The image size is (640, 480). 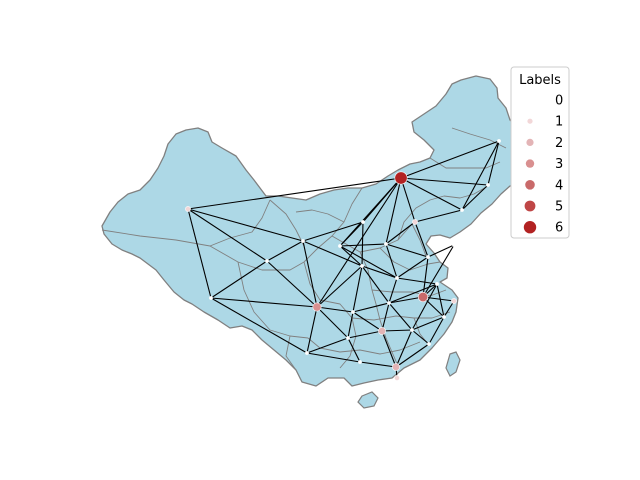 I want to click on edge-xining-lanzhou, so click(x=285, y=251).